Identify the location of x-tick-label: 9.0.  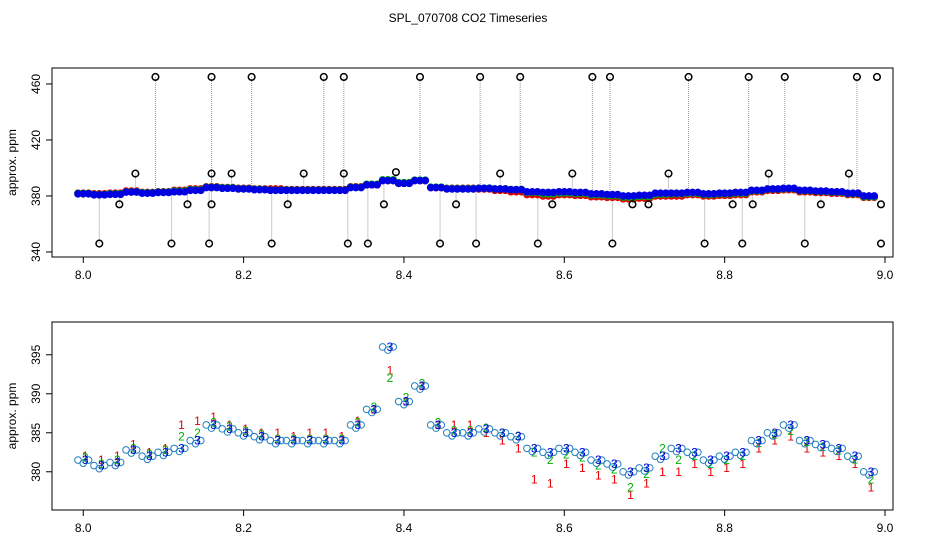
(885, 275).